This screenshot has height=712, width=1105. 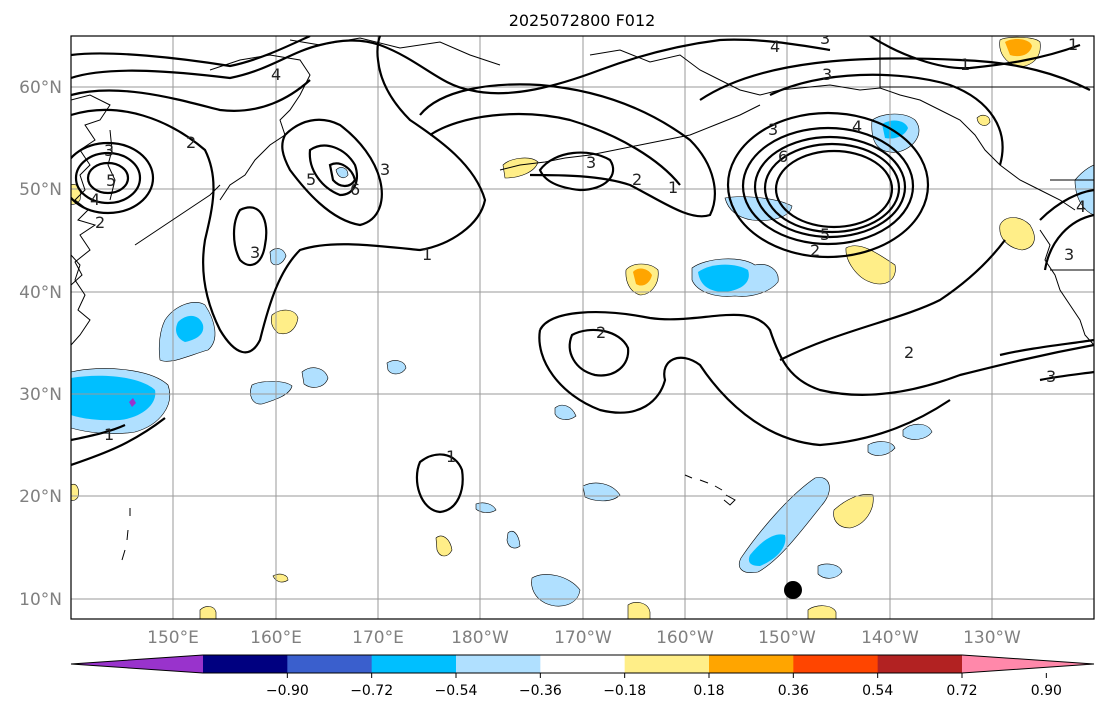 I want to click on colorbar-extend-low, so click(x=137, y=664).